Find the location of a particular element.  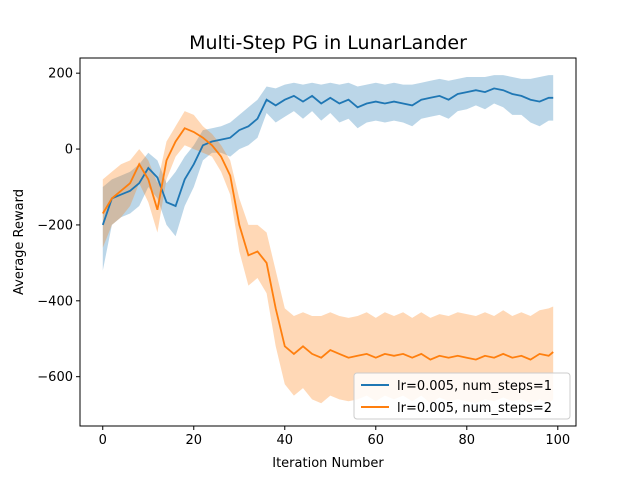

y-tick-label: 0 is located at coordinates (69, 150).